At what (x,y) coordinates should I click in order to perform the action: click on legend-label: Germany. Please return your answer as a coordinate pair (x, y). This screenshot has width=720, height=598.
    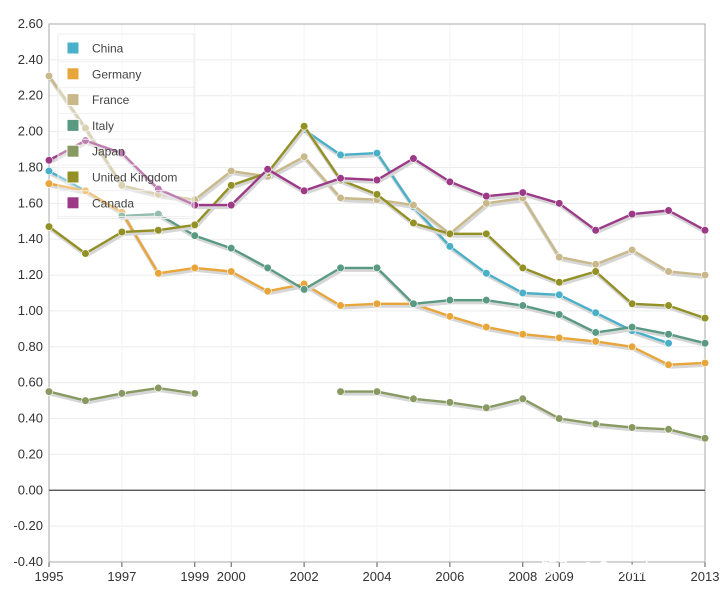
    Looking at the image, I should click on (116, 74).